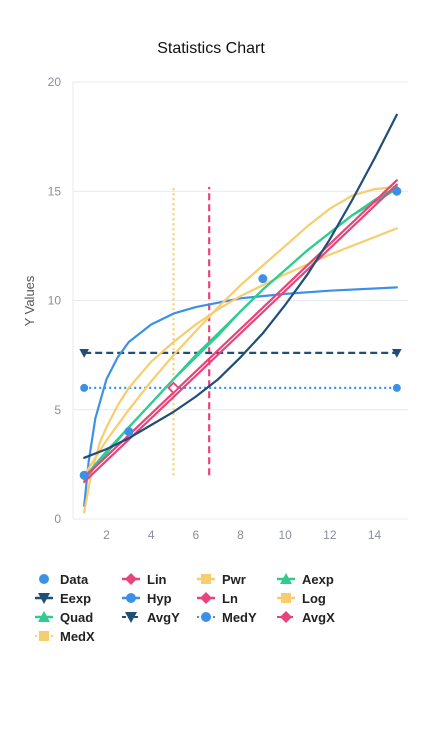 This screenshot has height=750, width=422. What do you see at coordinates (55, 82) in the screenshot?
I see `y-tick-label: 20` at bounding box center [55, 82].